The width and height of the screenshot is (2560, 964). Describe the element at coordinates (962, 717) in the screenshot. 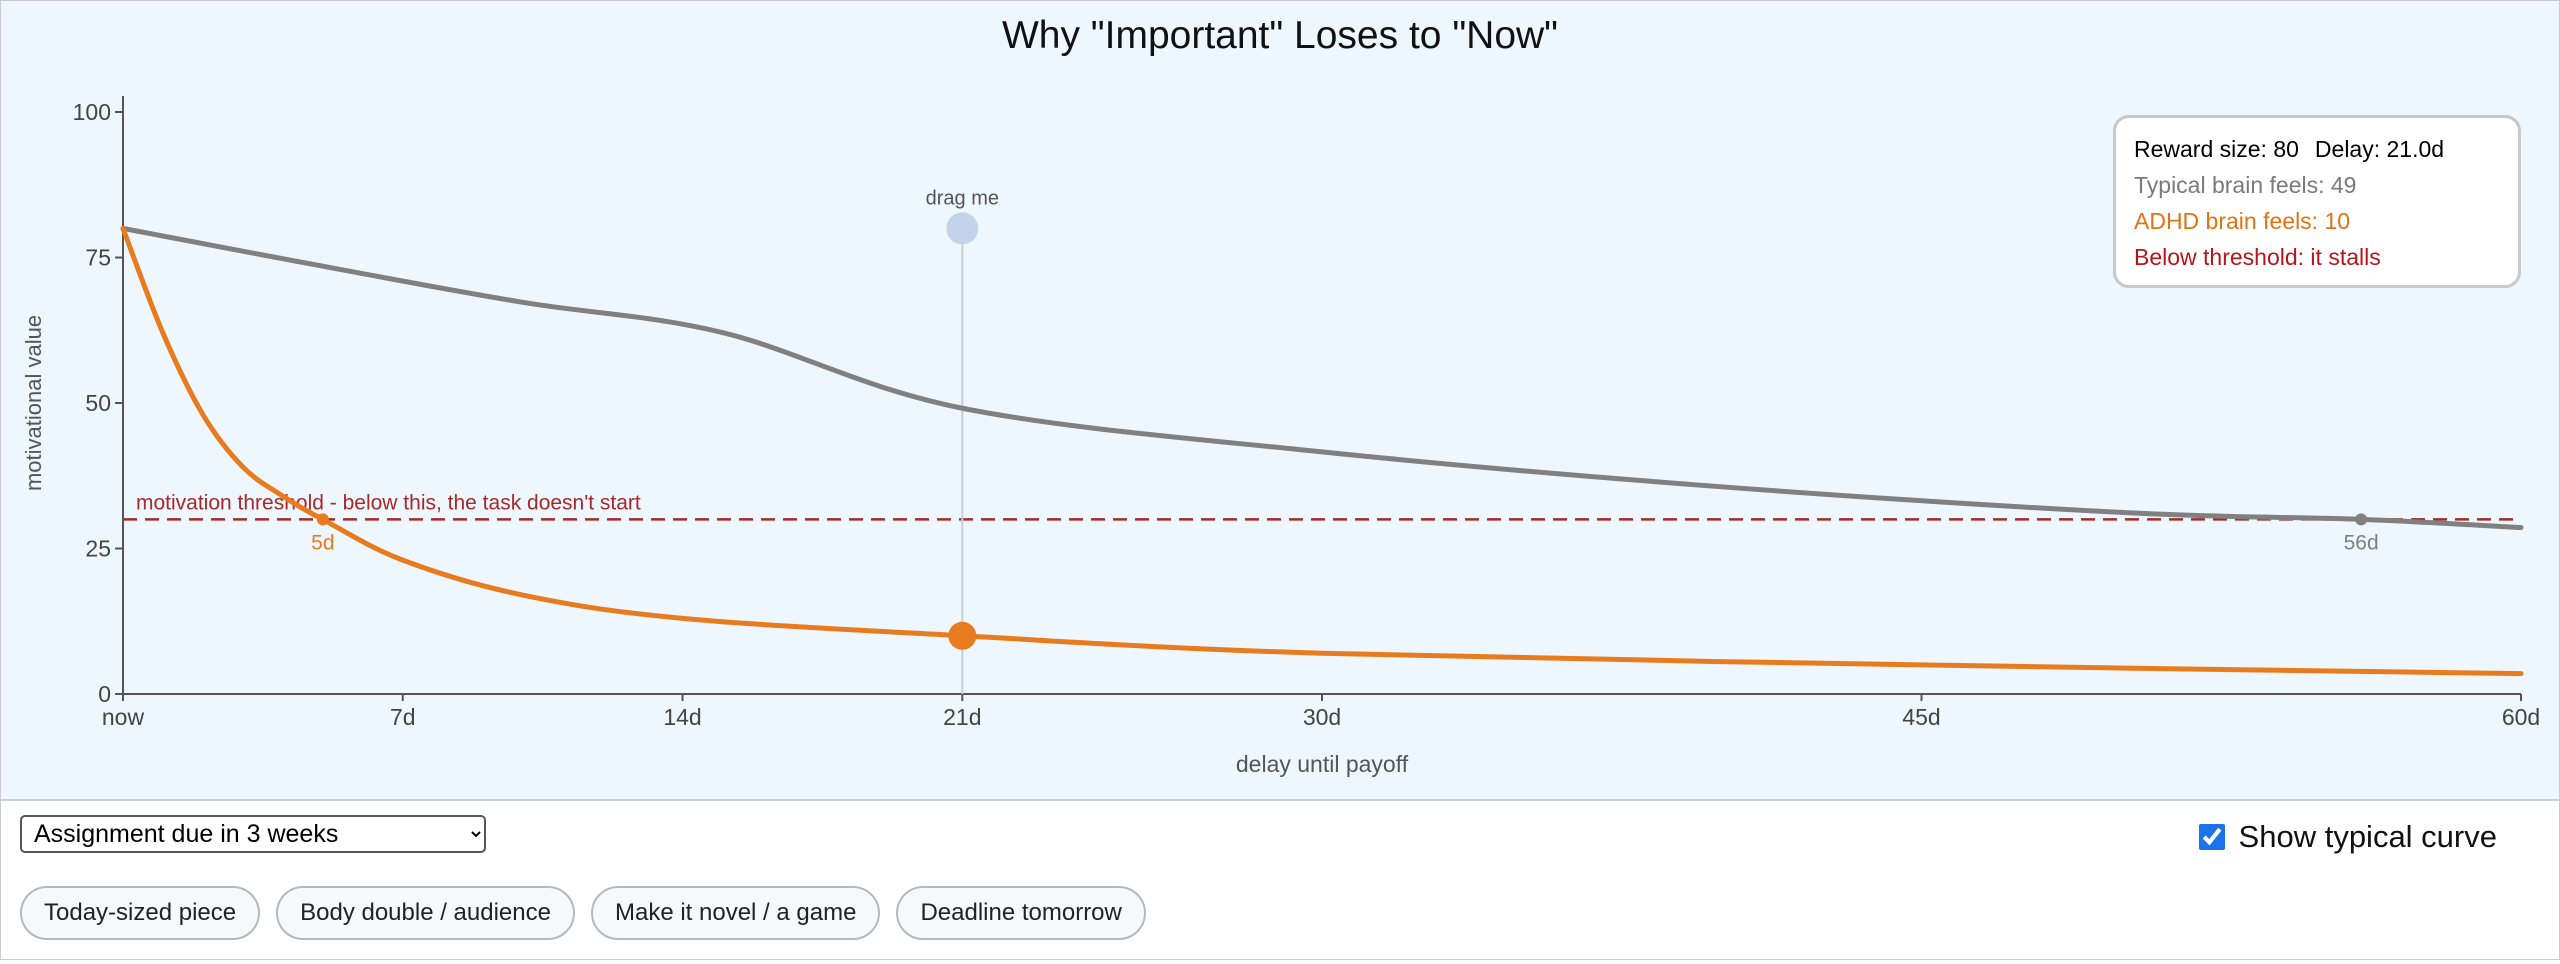

I see `x-tick-label: 21d` at that location.